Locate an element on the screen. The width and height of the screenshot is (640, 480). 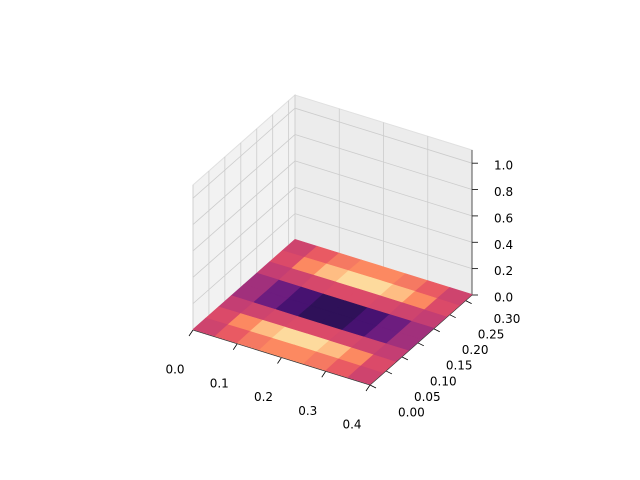
z-tick-label: 0.6 is located at coordinates (503, 218).